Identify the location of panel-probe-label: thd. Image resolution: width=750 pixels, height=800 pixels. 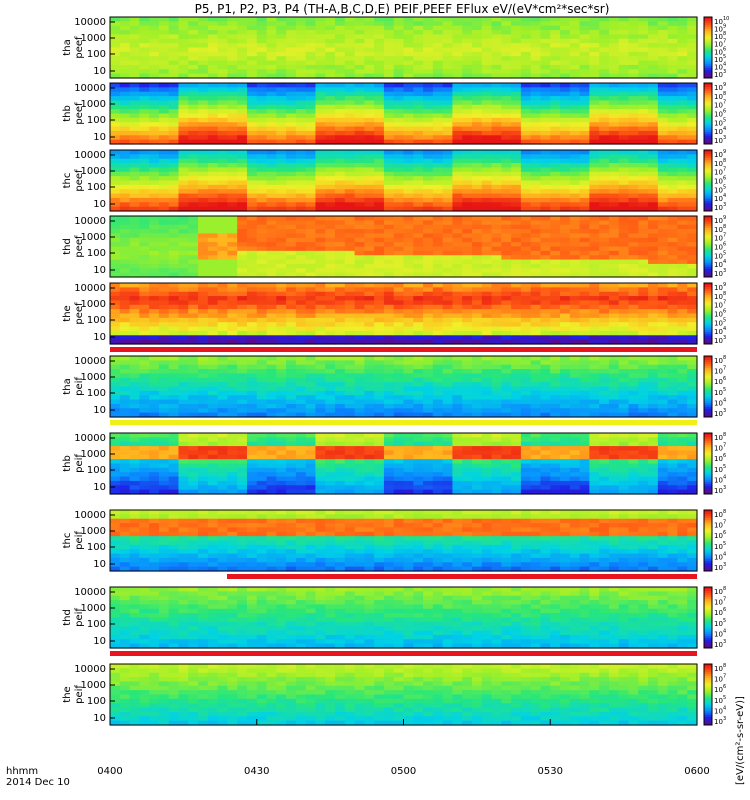
(67, 246).